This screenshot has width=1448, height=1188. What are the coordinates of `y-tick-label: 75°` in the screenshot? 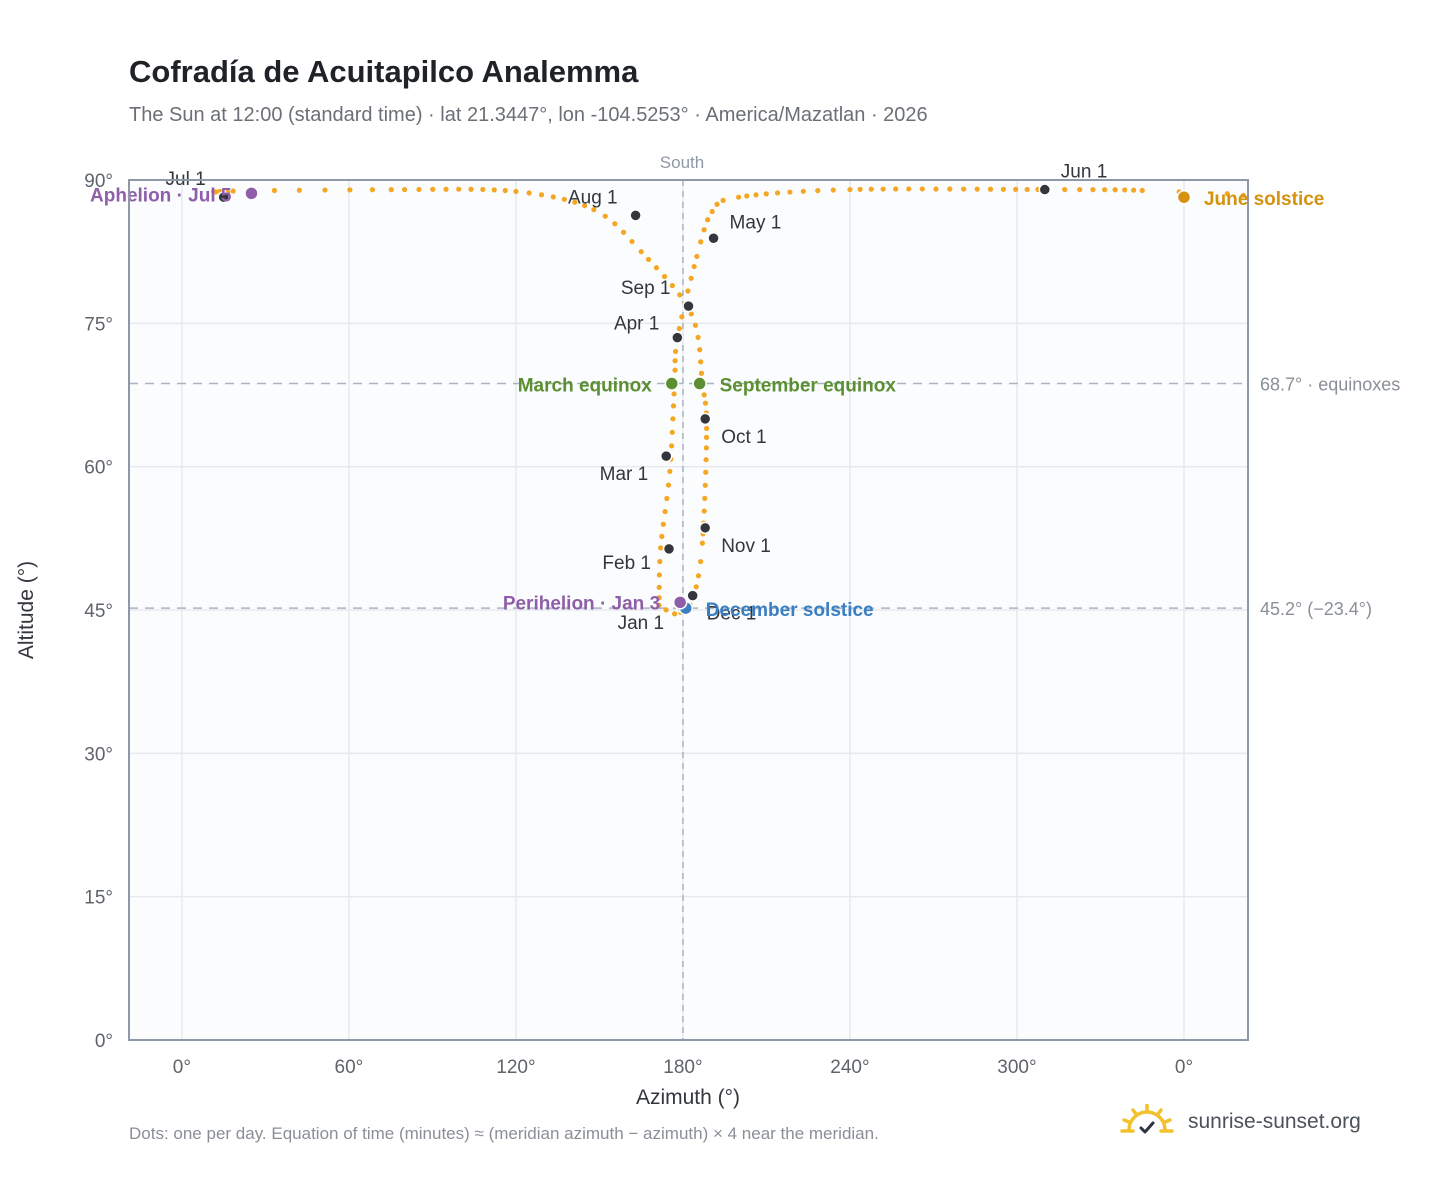 It's located at (98, 324).